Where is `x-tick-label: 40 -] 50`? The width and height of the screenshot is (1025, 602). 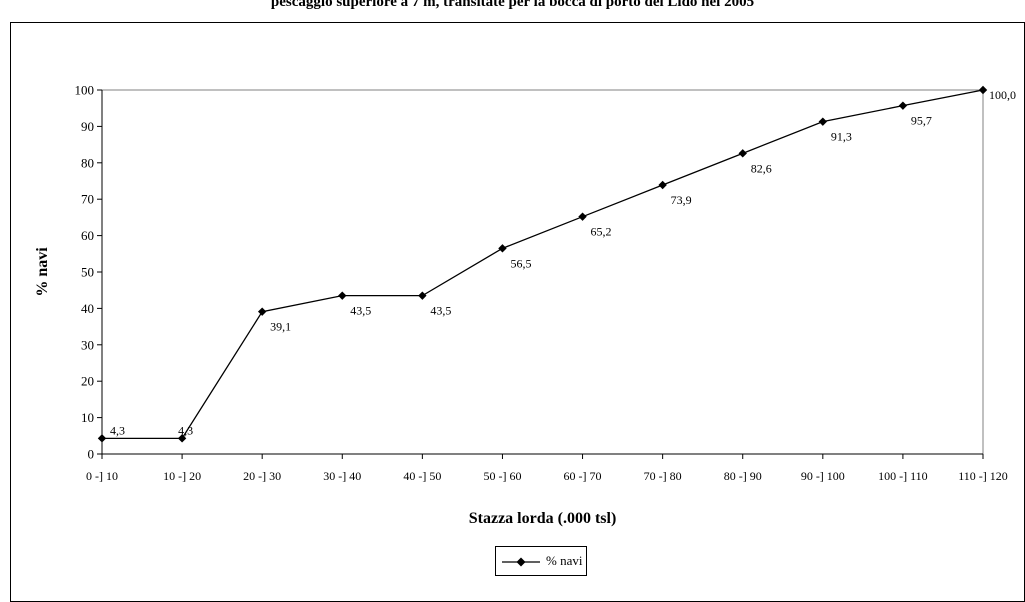 x-tick-label: 40 -] 50 is located at coordinates (422, 476).